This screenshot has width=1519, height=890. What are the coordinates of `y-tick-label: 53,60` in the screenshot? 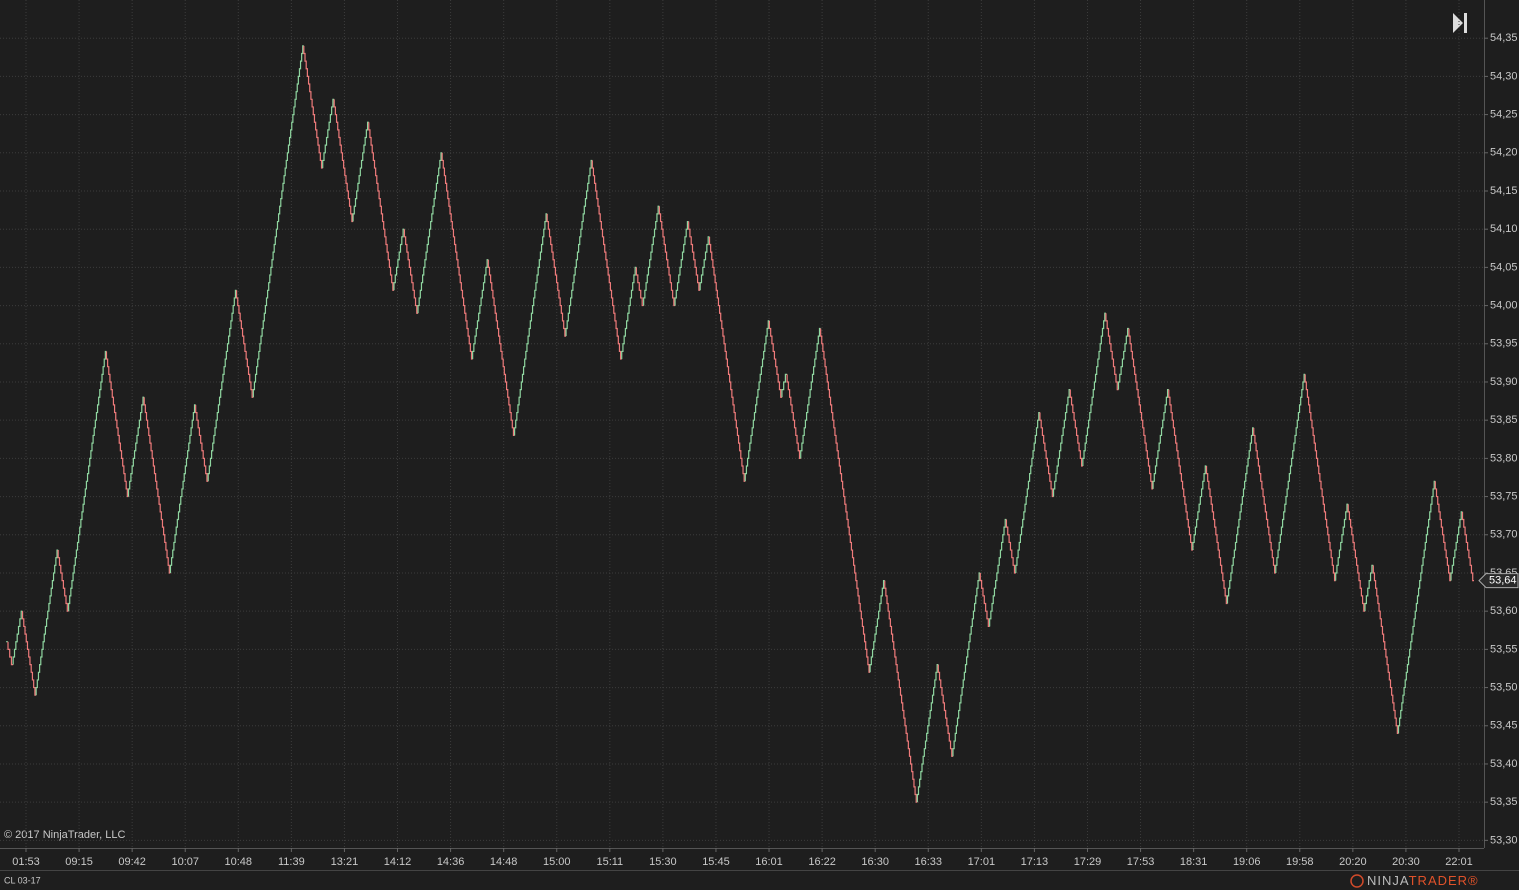 It's located at (1504, 611).